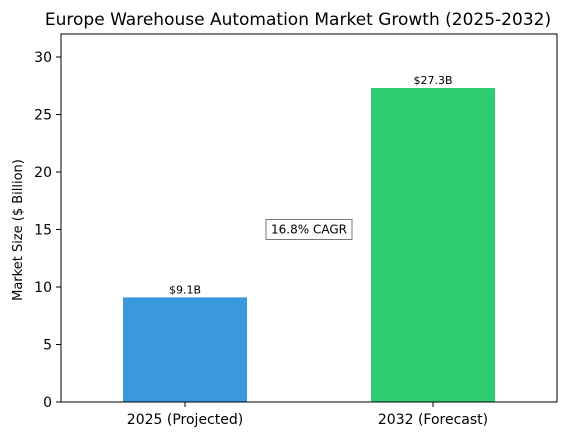  I want to click on y-tick-label: 30, so click(43, 58).